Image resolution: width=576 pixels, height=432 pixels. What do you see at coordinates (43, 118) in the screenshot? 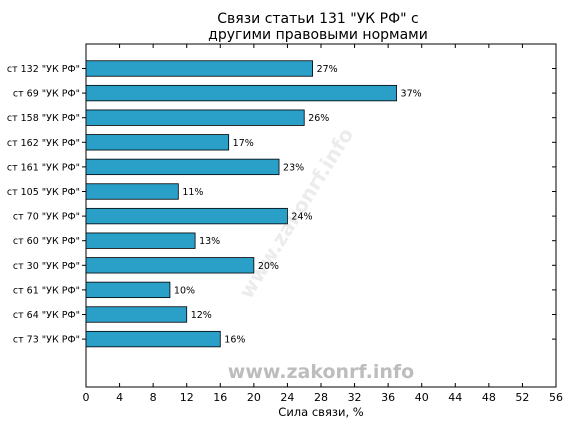
I see `category-label: ст 158 "УК РФ"` at bounding box center [43, 118].